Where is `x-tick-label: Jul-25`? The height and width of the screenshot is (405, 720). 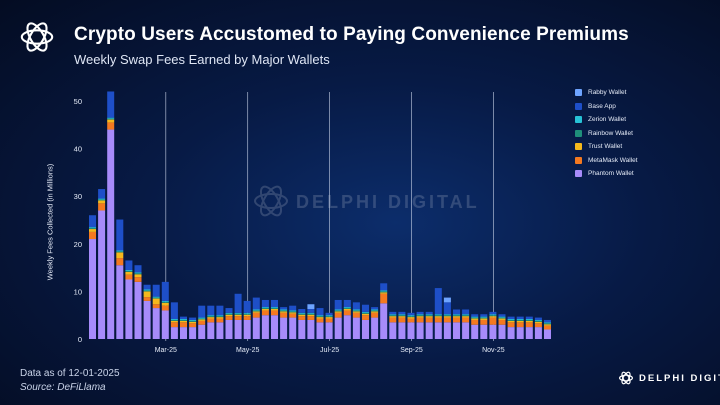
x-tick-label: Jul-25 is located at coordinates (329, 350).